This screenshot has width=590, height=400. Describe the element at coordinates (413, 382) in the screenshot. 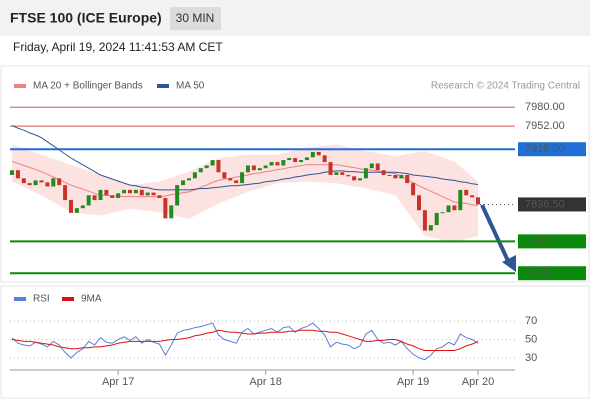

I see `x-tick-label: Apr 19` at that location.